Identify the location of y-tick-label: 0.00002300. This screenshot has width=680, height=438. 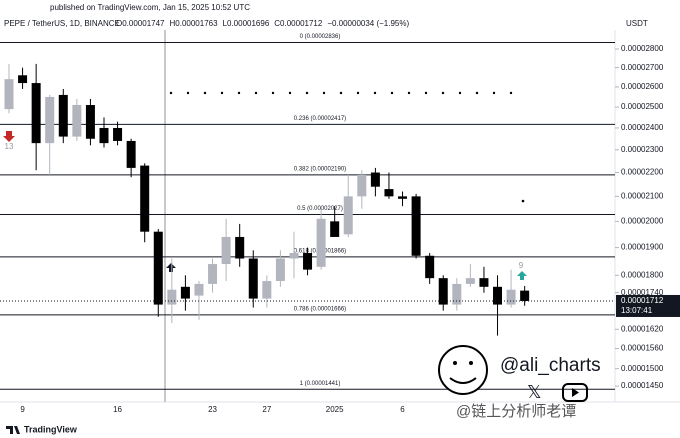
(642, 149).